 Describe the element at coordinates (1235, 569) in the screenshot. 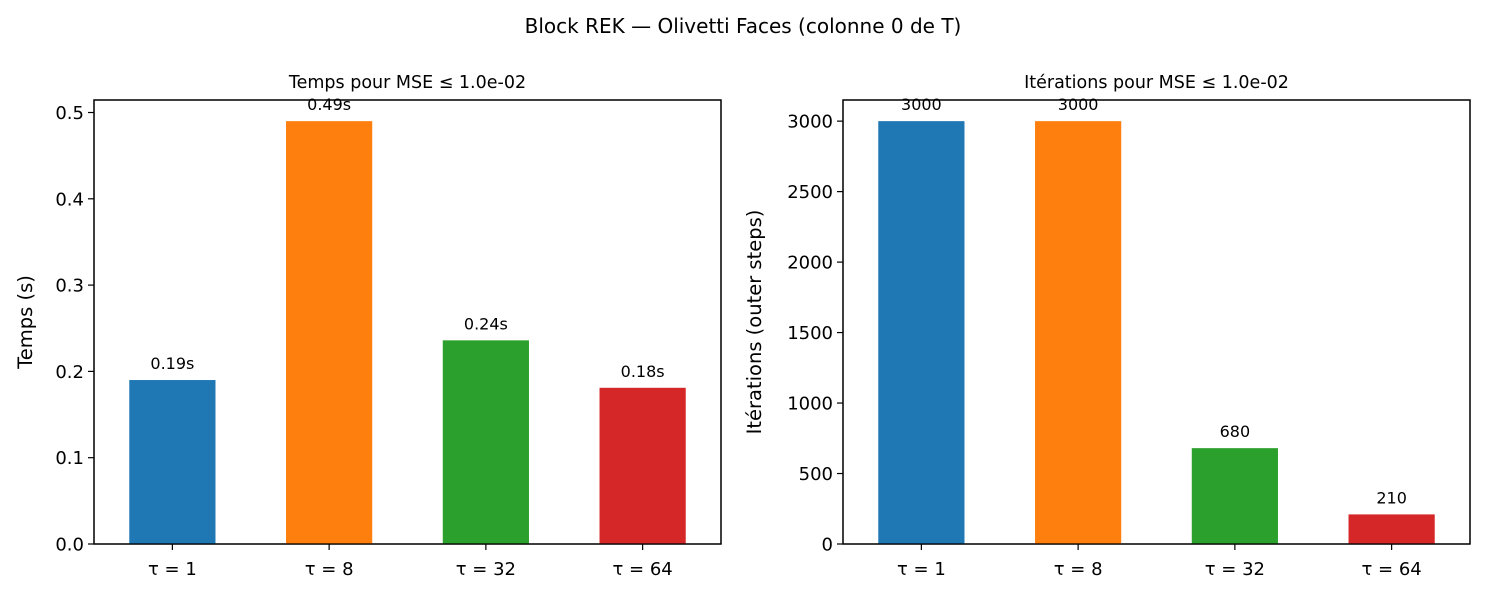

I see `iter-x-tick-label: τ = 32` at that location.